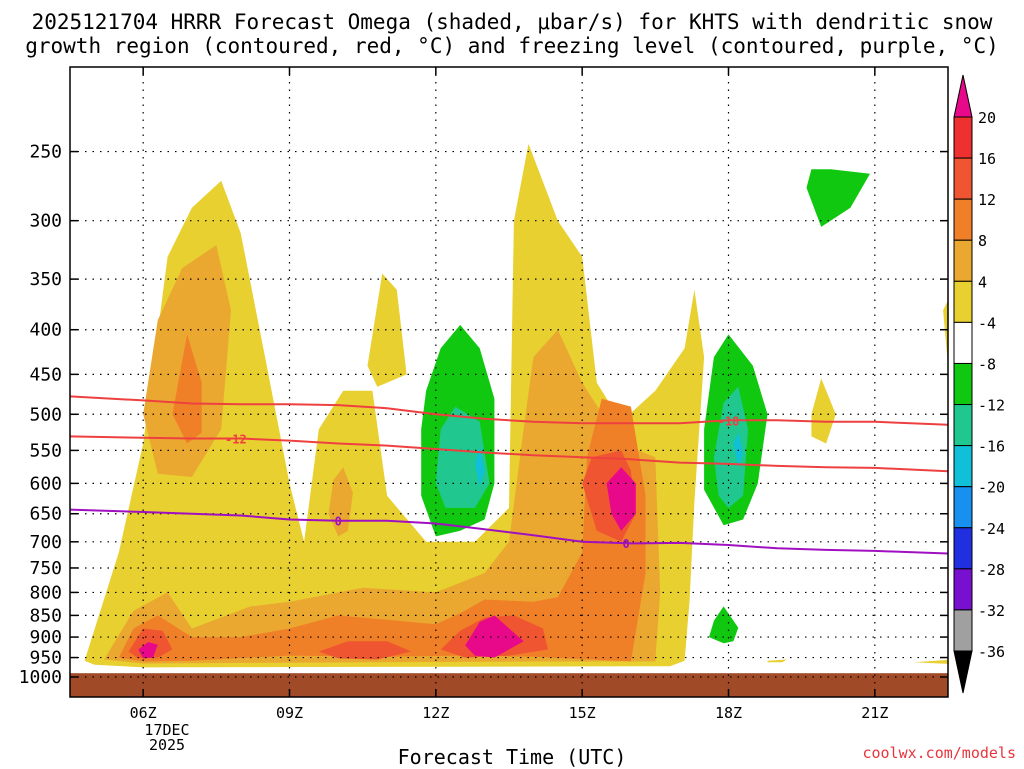  I want to click on date-label-day: 17DEC, so click(167, 730).